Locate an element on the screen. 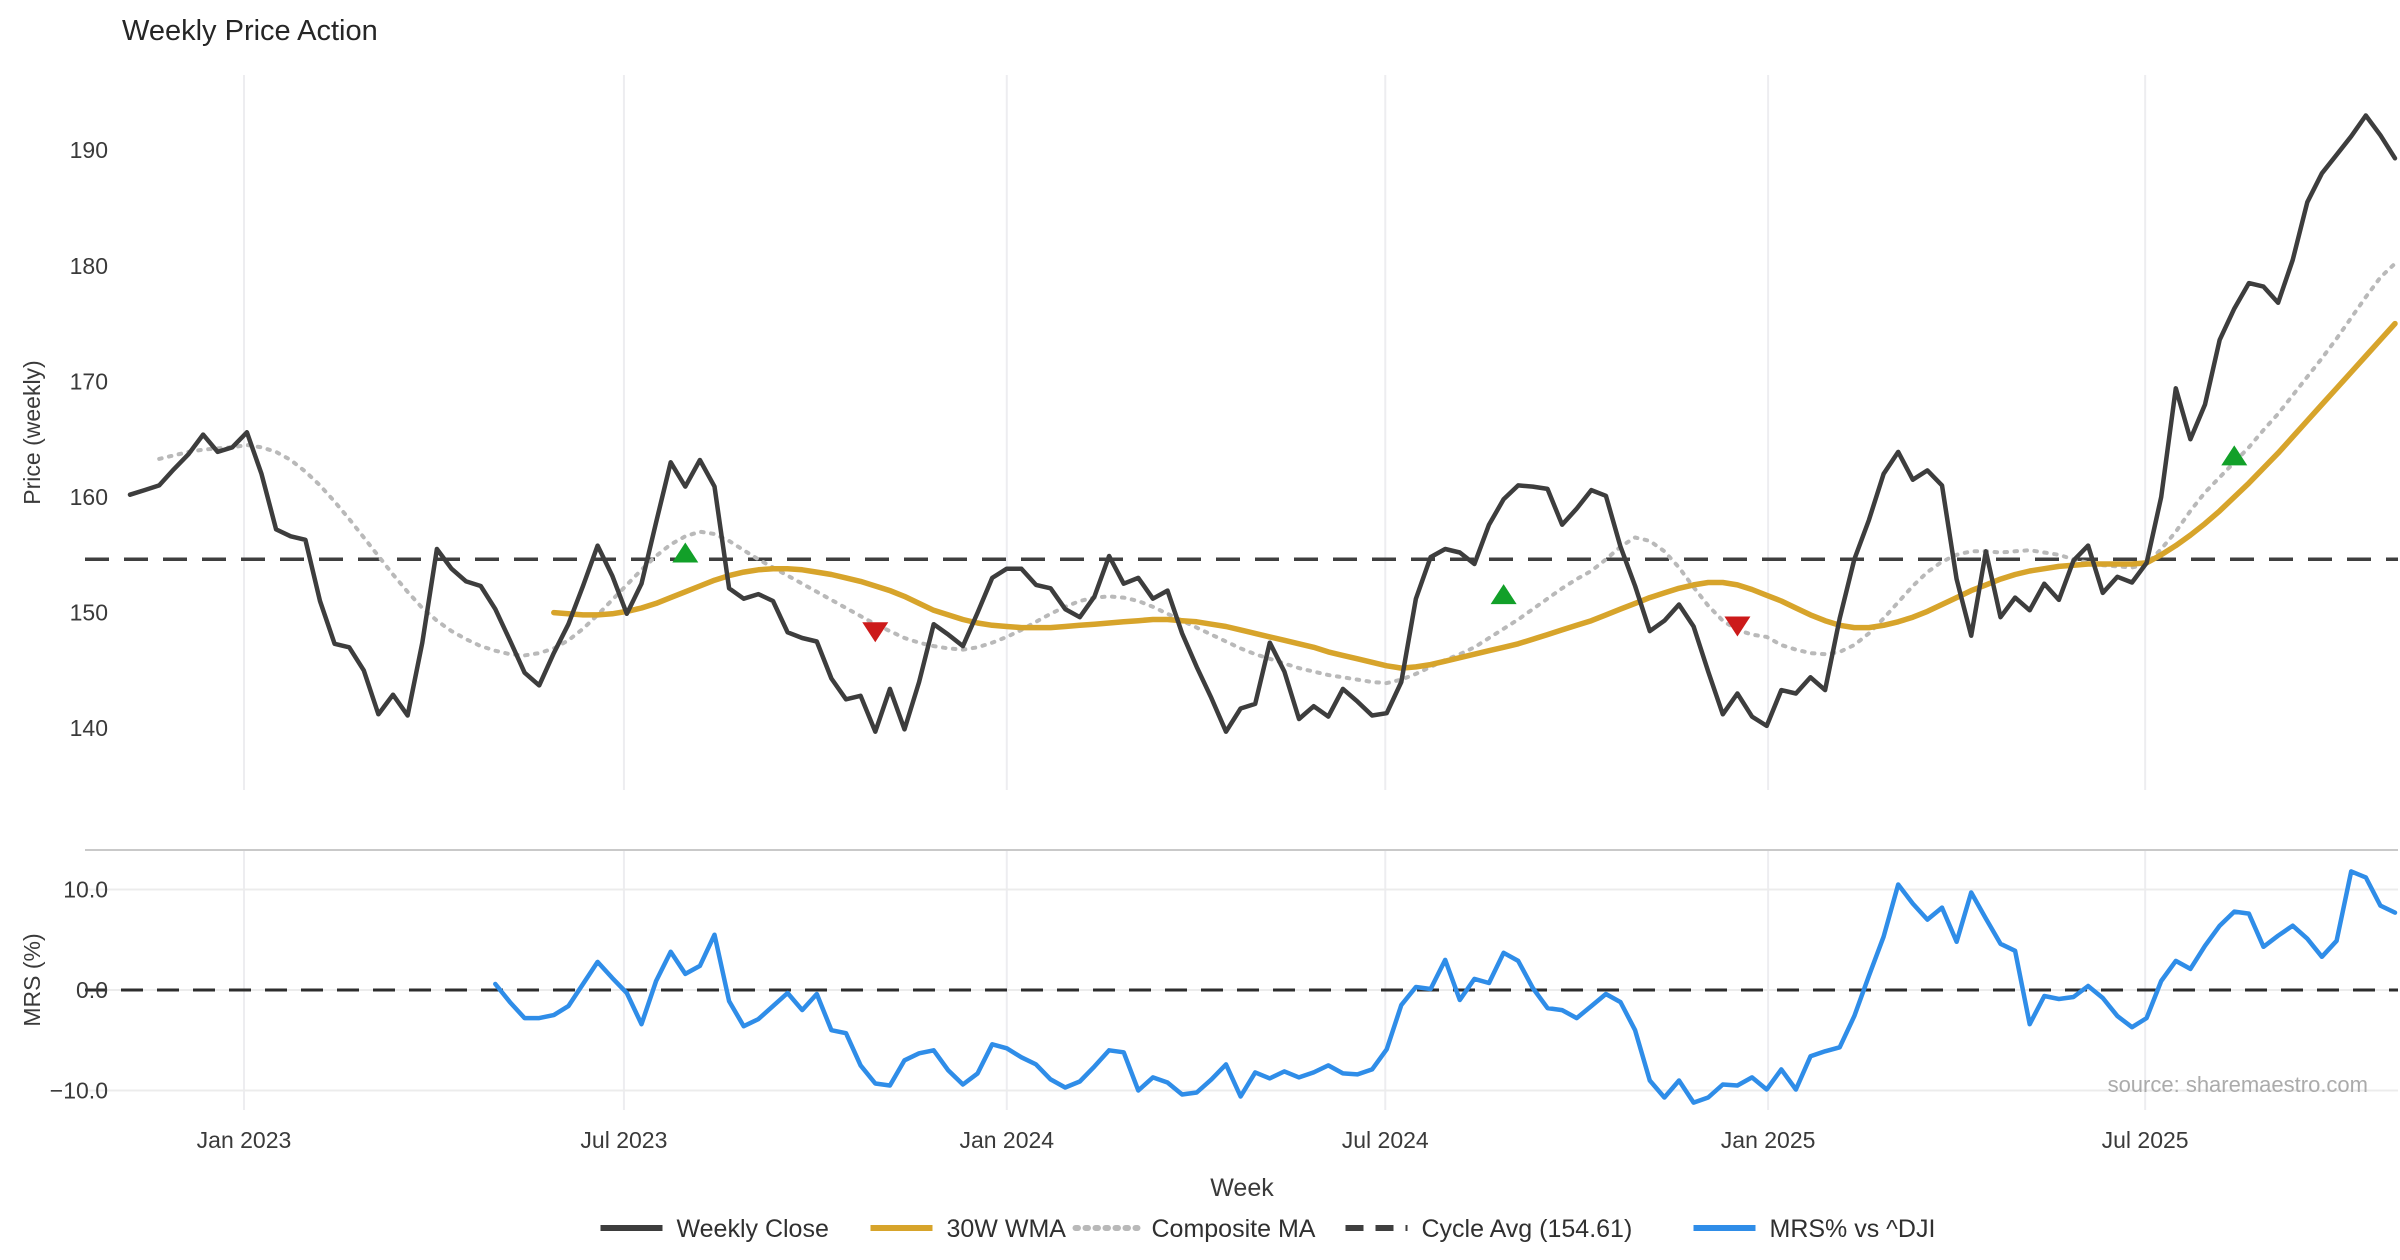 The image size is (2400, 1260). date-tick-label: Jul 2025 is located at coordinates (2145, 1140).